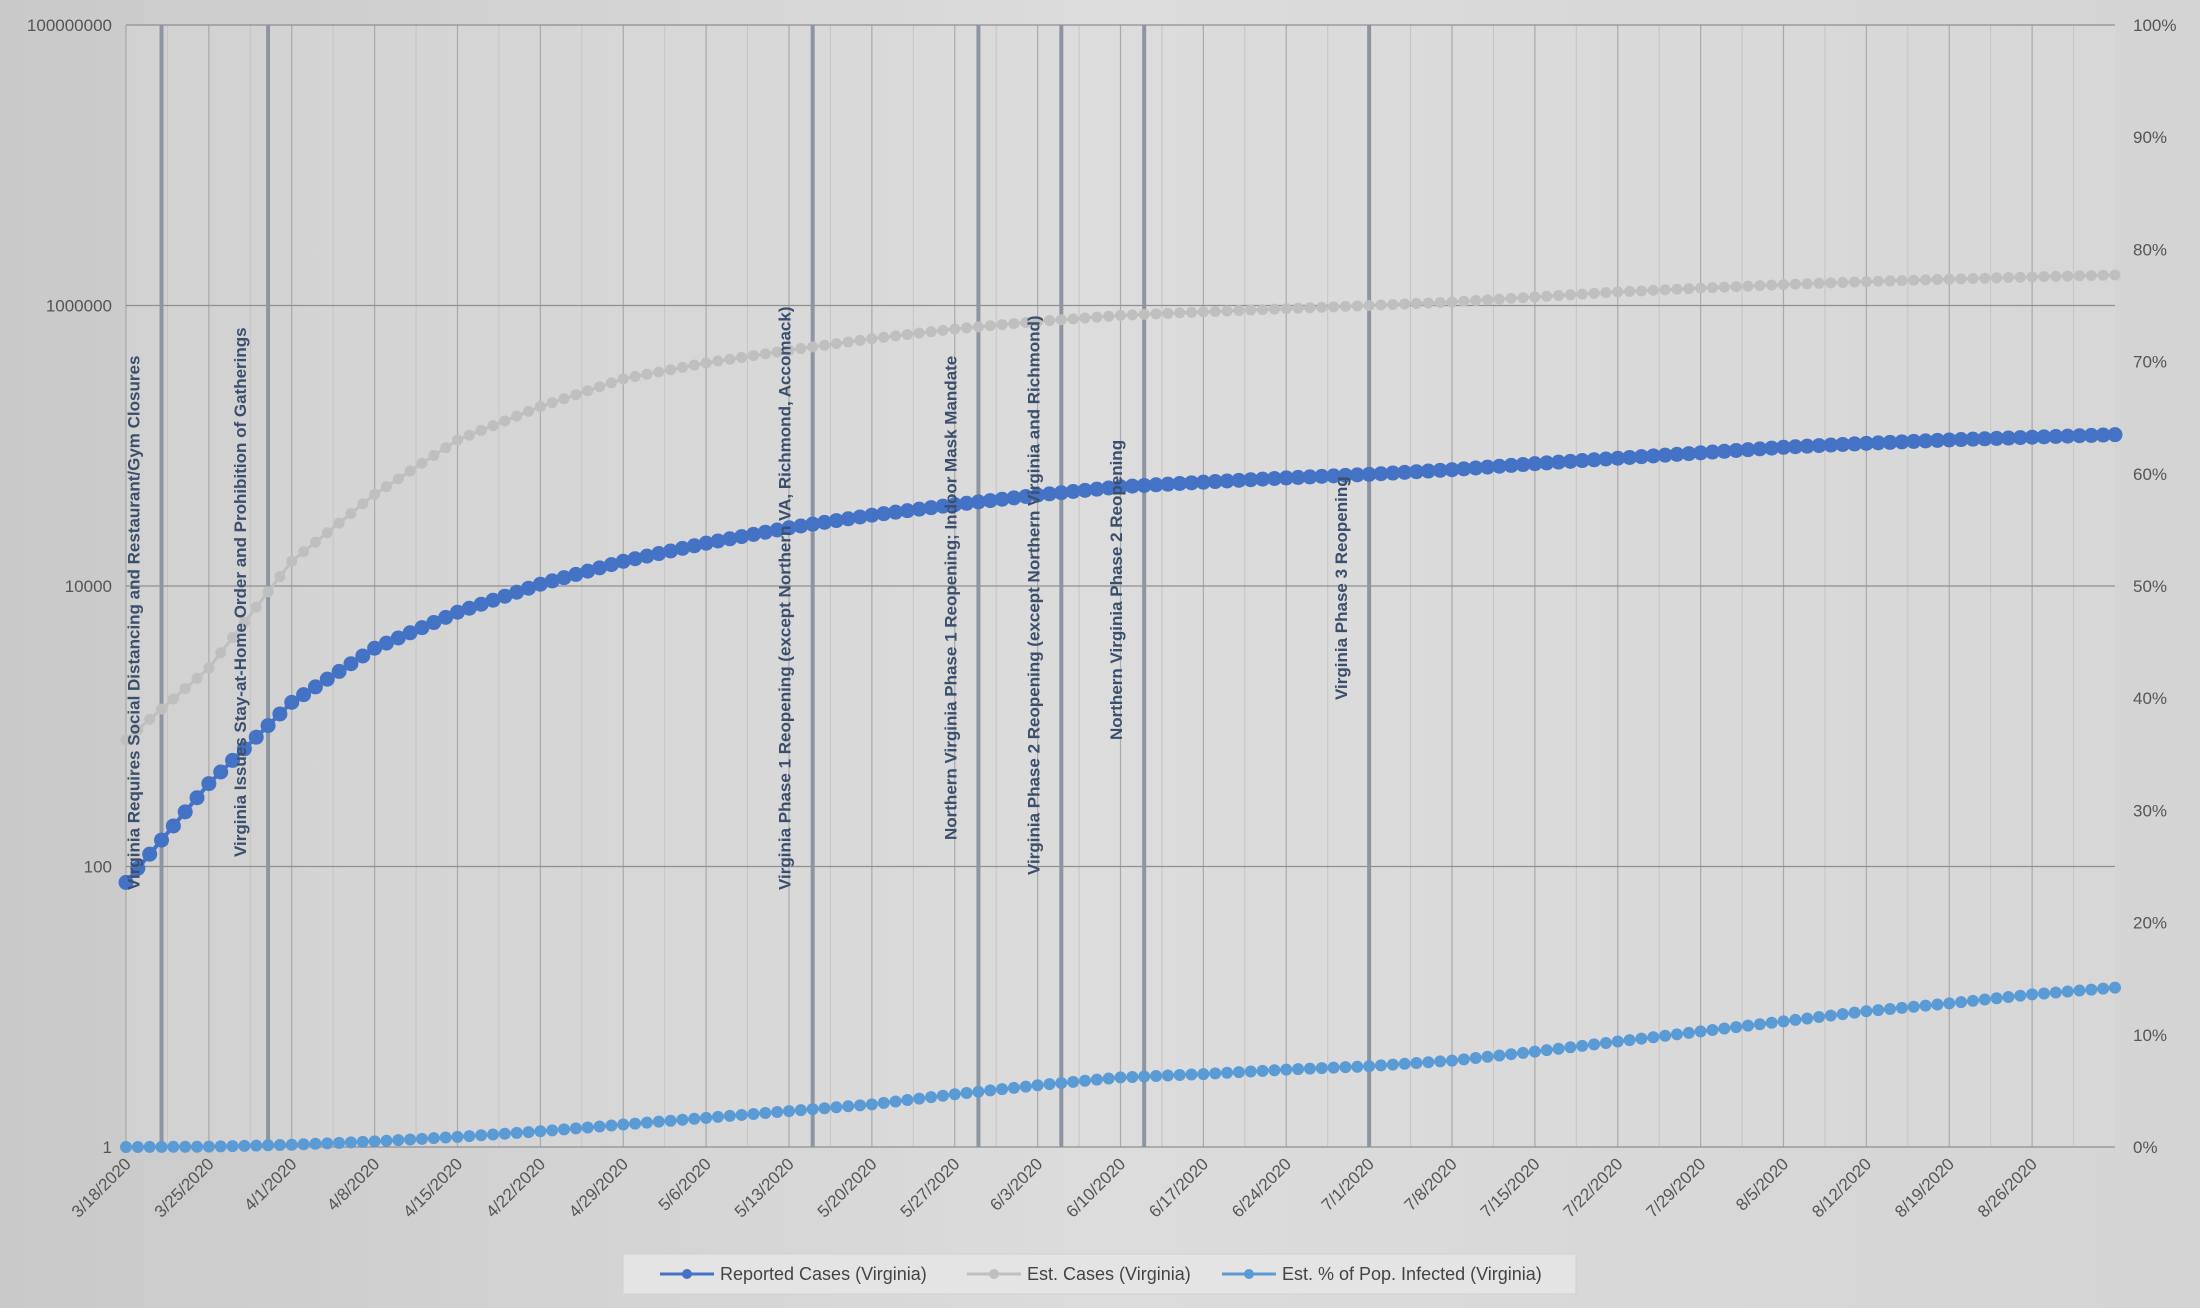 Image resolution: width=2200 pixels, height=1308 pixels. I want to click on x-tick-label: 3/18/2020, so click(101, 1187).